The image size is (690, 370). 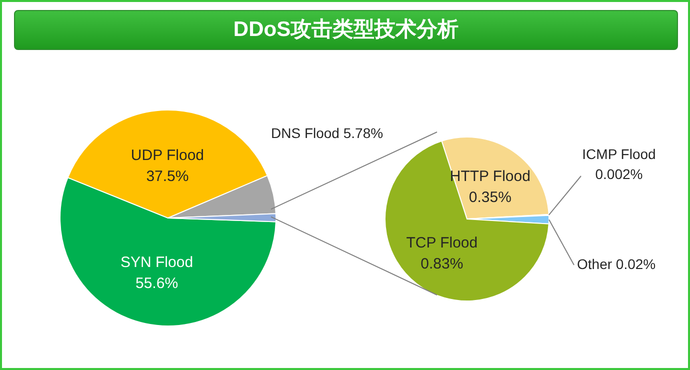 What do you see at coordinates (167, 155) in the screenshot?
I see `slice-label: UDP Flood` at bounding box center [167, 155].